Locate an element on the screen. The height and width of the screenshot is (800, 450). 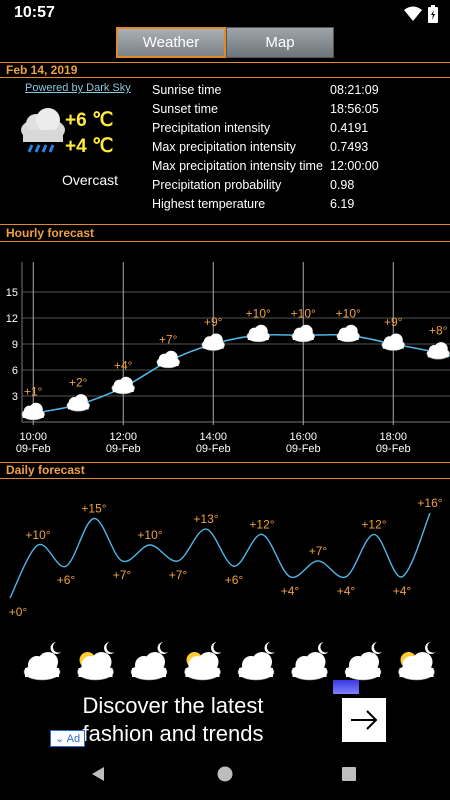
detail-label: Max precipitation intensity time is located at coordinates (237, 166).